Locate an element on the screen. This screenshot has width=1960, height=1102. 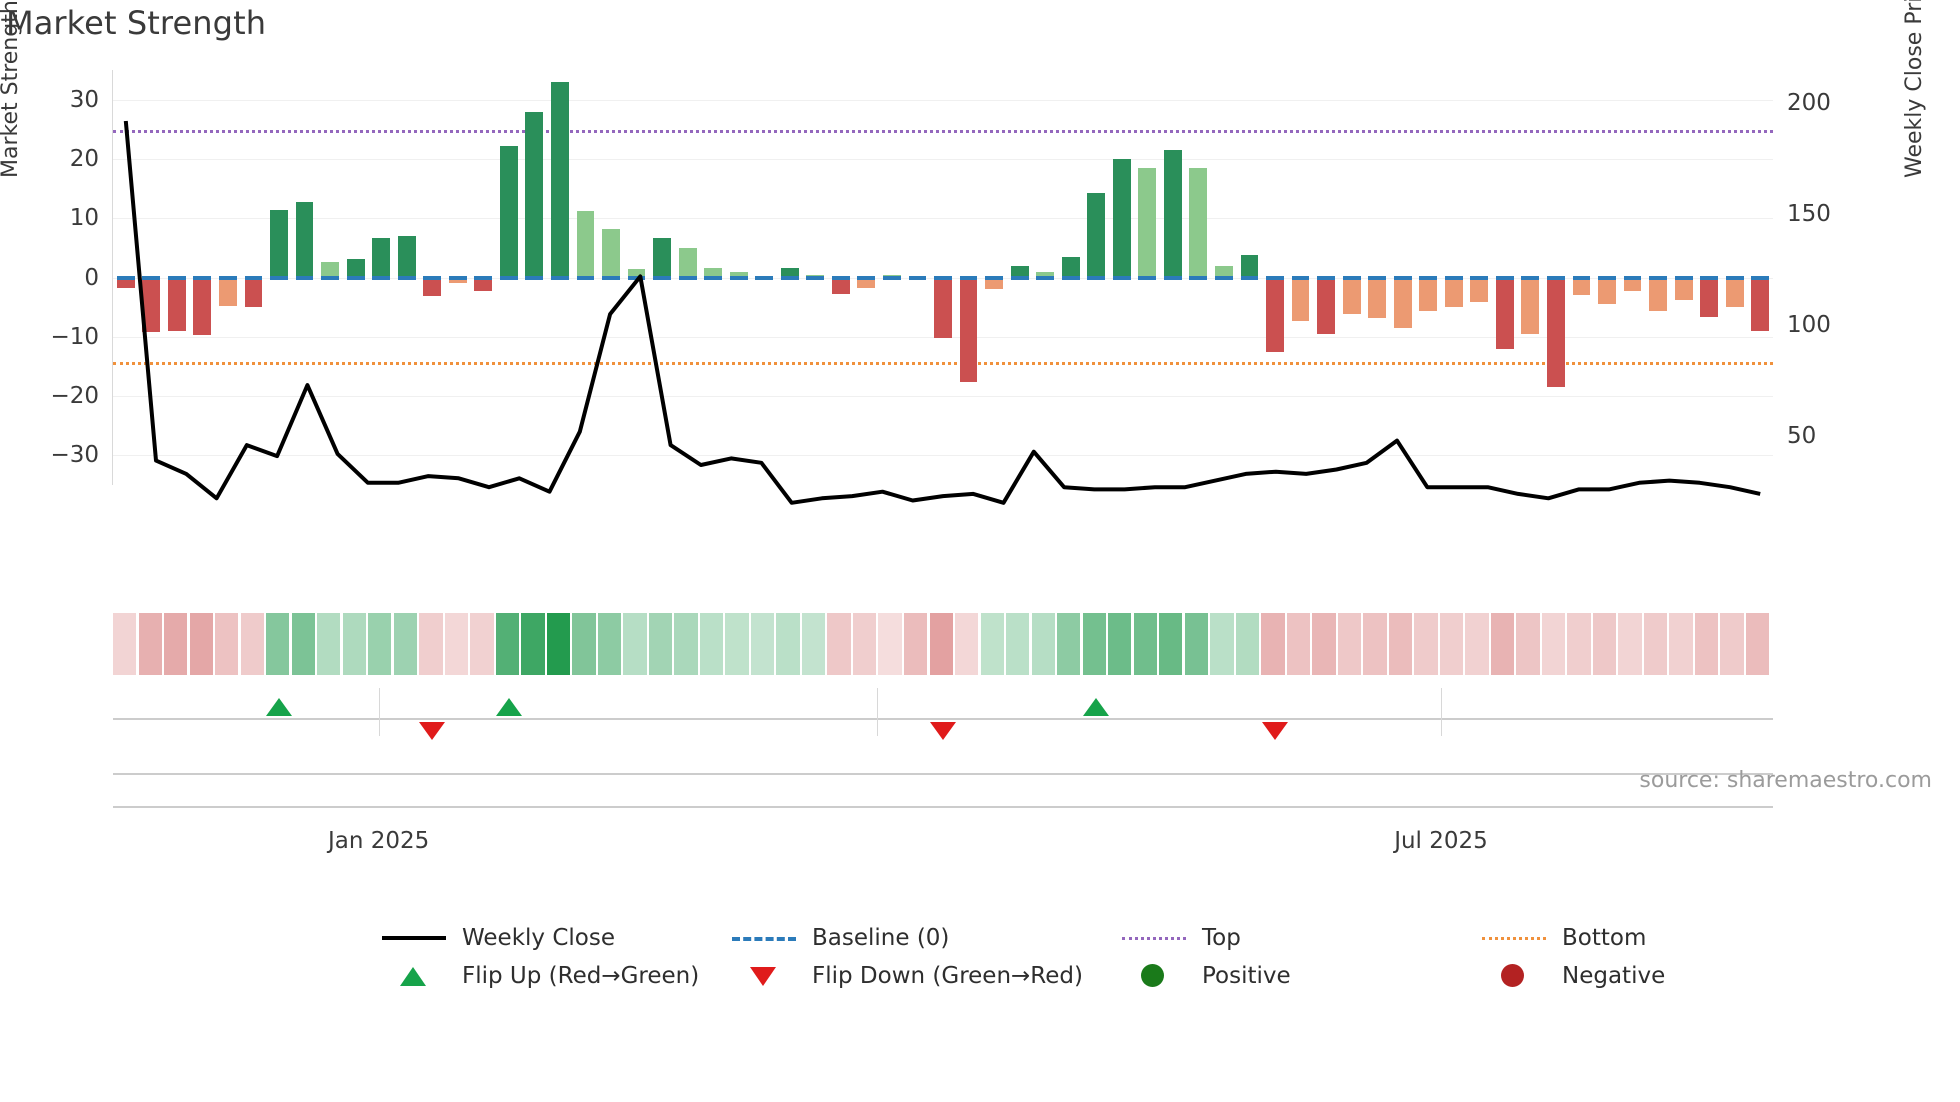
legend-item: Negative is located at coordinates (1572, 976).